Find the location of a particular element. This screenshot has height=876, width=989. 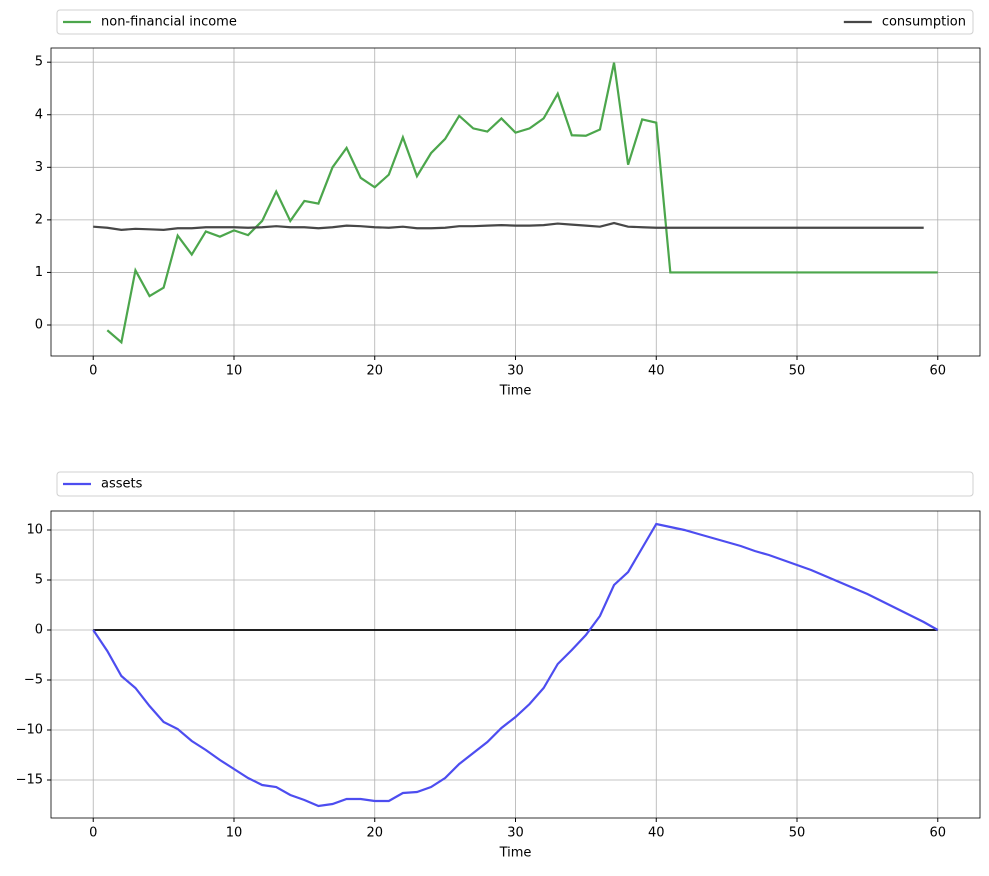

y-tick-label: 1 is located at coordinates (39, 272).